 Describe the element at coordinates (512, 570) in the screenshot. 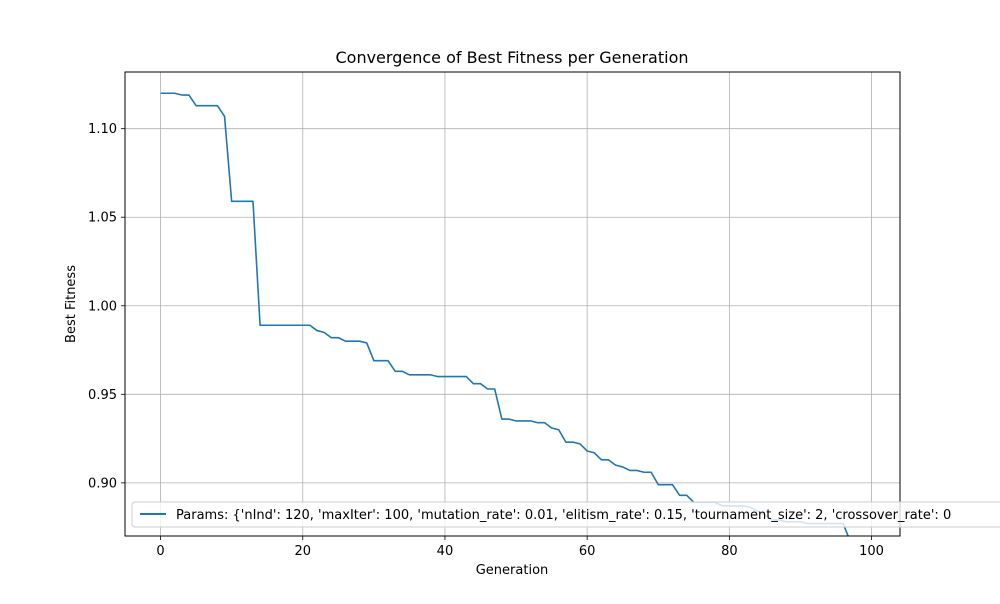

I see `x-axis-label: Generation` at that location.